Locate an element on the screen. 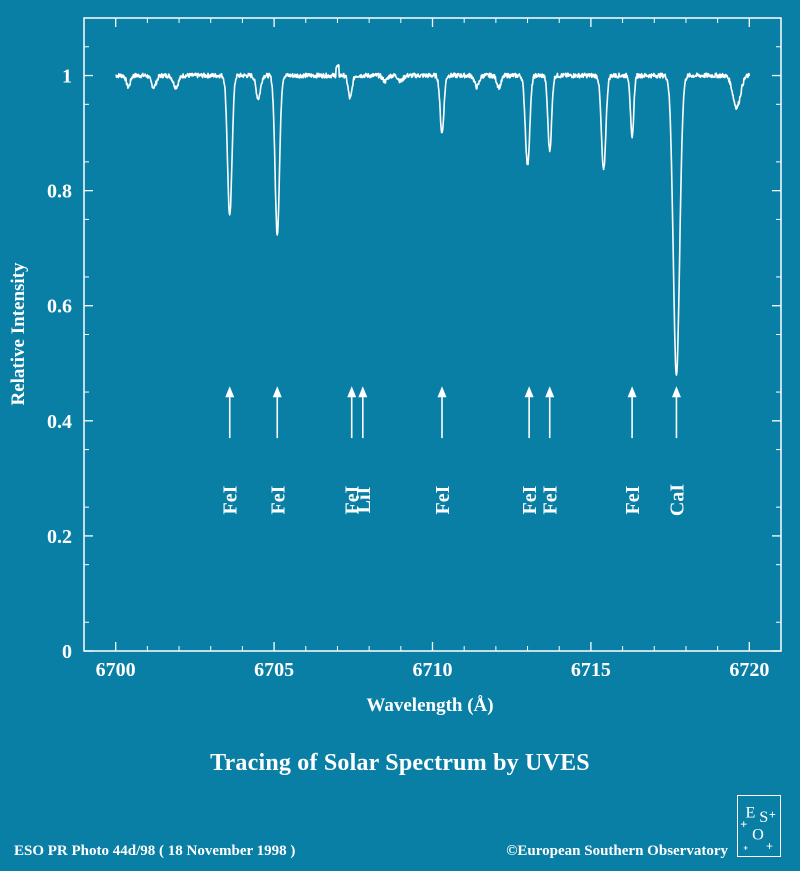 The height and width of the screenshot is (871, 800). x-tick-label: 6710 is located at coordinates (433, 670).